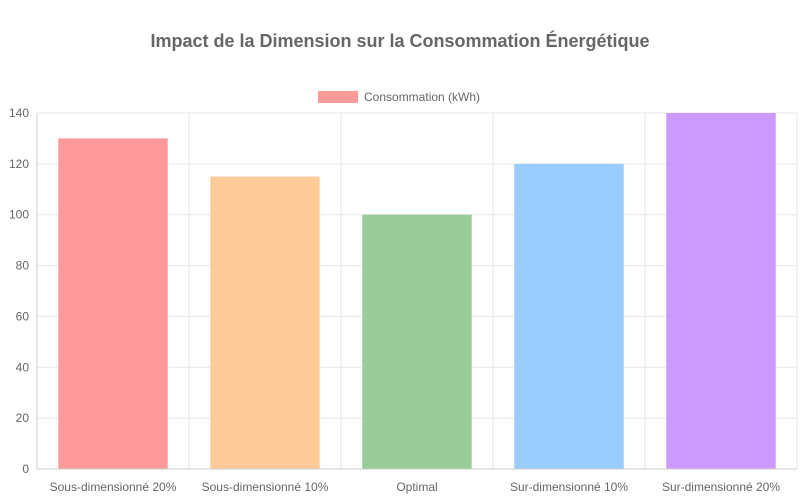 This screenshot has width=800, height=500. Describe the element at coordinates (569, 487) in the screenshot. I see `x-category-label: Sur-dimensionné 10%` at that location.